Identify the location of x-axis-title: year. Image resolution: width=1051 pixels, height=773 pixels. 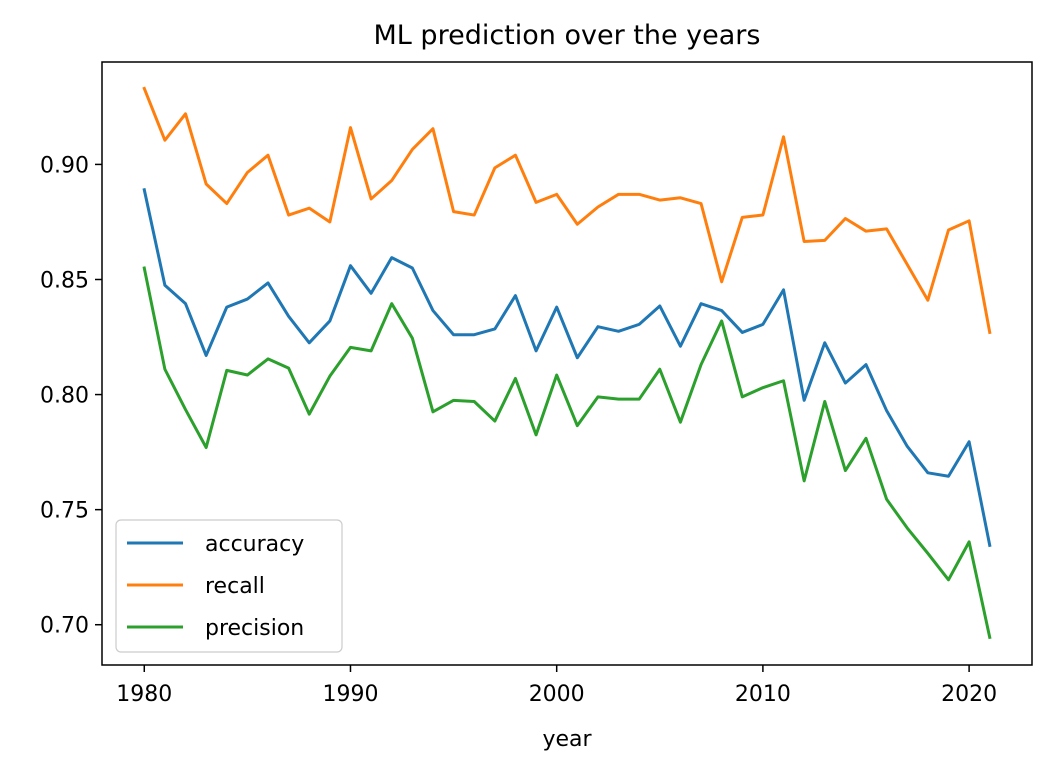
(567, 739).